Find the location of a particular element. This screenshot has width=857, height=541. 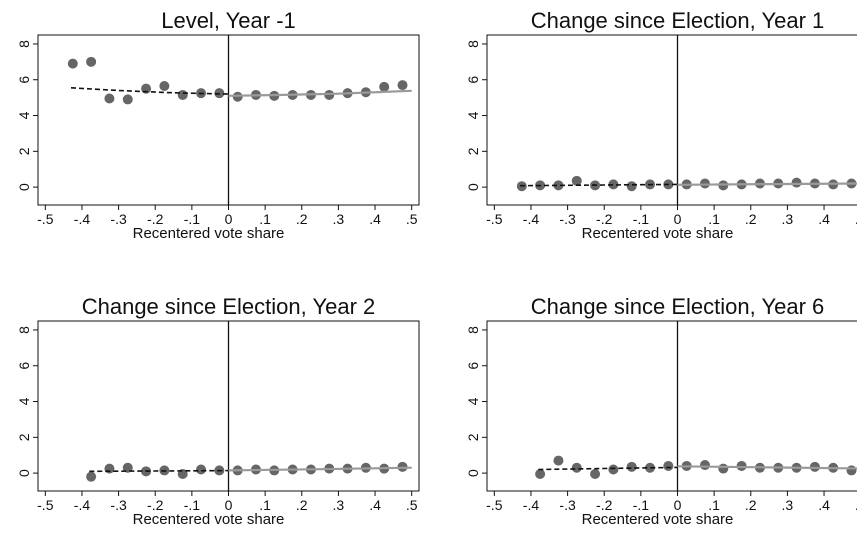

plot-frame is located at coordinates (672, 120).